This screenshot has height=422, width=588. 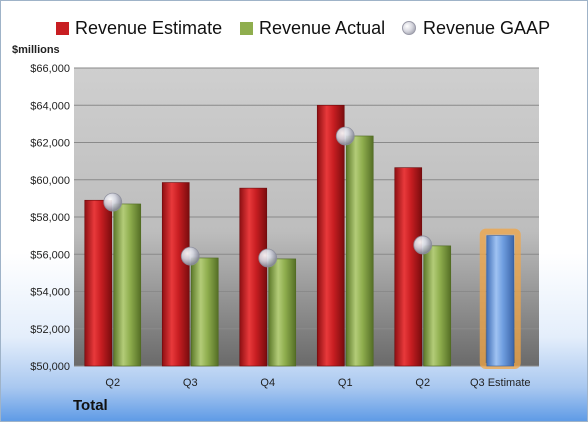 What do you see at coordinates (36, 50) in the screenshot?
I see `y-axis-unit-label: $millions` at bounding box center [36, 50].